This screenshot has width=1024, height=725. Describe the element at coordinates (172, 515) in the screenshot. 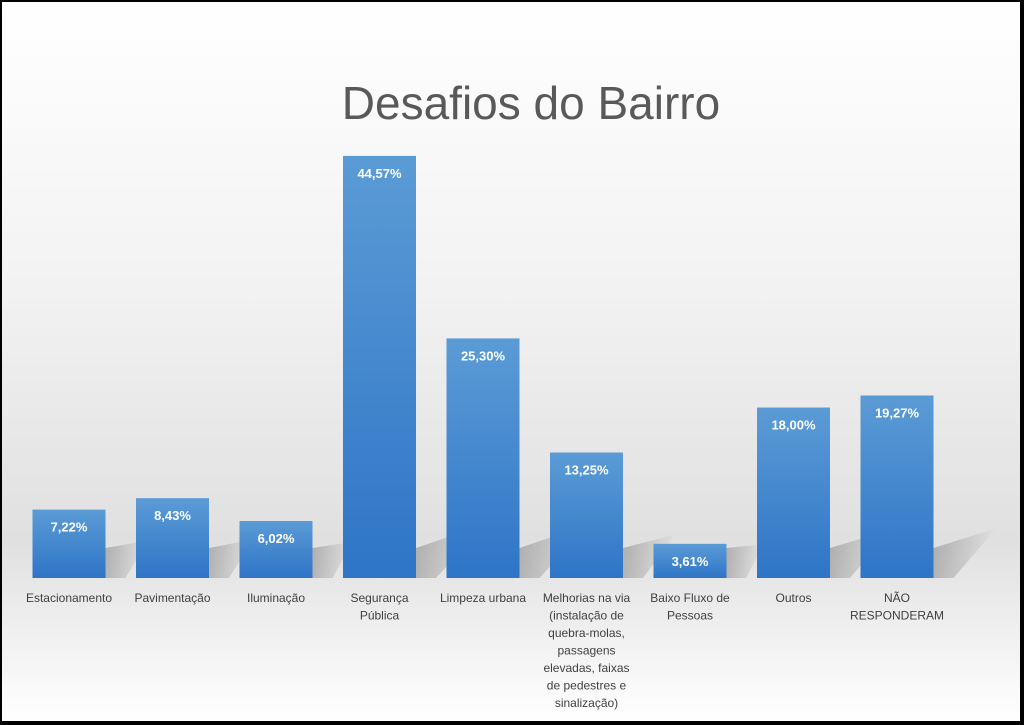

I see `data-label: 8,43%` at that location.